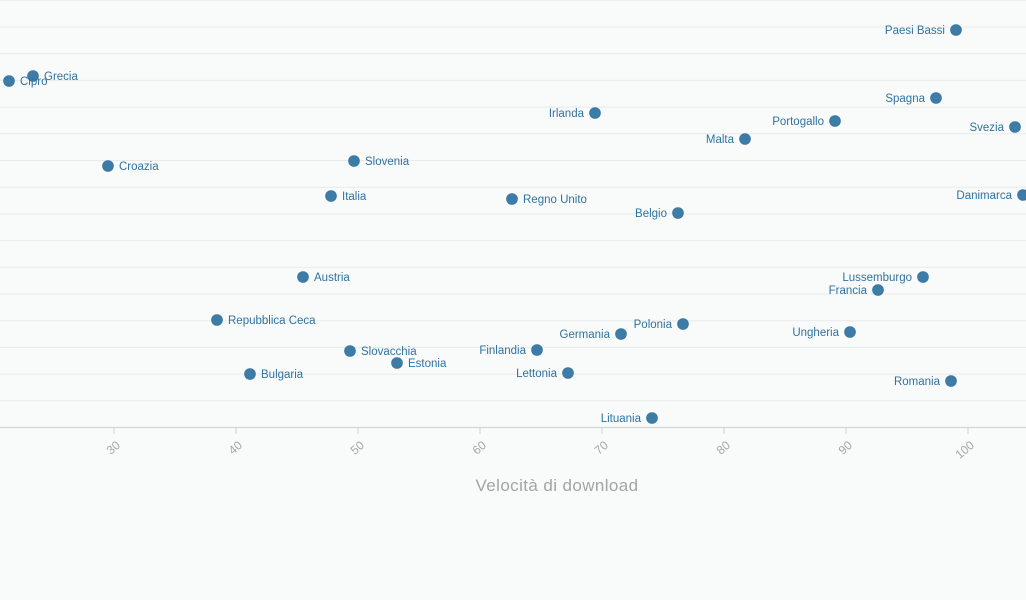  What do you see at coordinates (878, 290) in the screenshot?
I see `data-point-francia` at bounding box center [878, 290].